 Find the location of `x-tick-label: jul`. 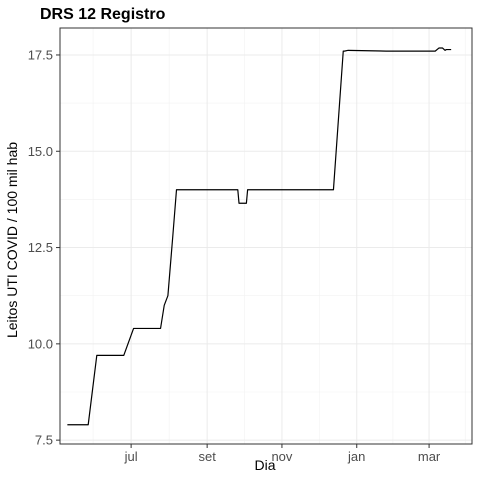

x-tick-label: jul is located at coordinates (131, 456).